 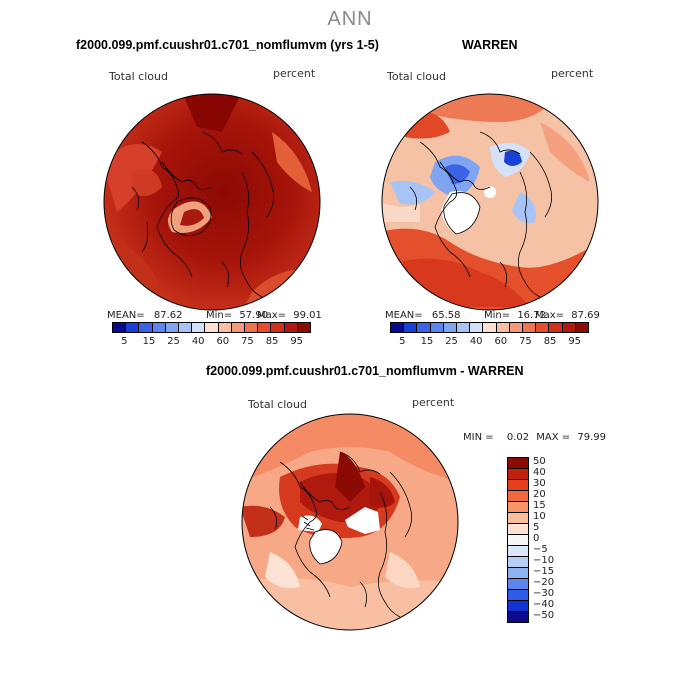 I want to click on panel-2-colorbar-tick-label: 5, so click(x=402, y=341).